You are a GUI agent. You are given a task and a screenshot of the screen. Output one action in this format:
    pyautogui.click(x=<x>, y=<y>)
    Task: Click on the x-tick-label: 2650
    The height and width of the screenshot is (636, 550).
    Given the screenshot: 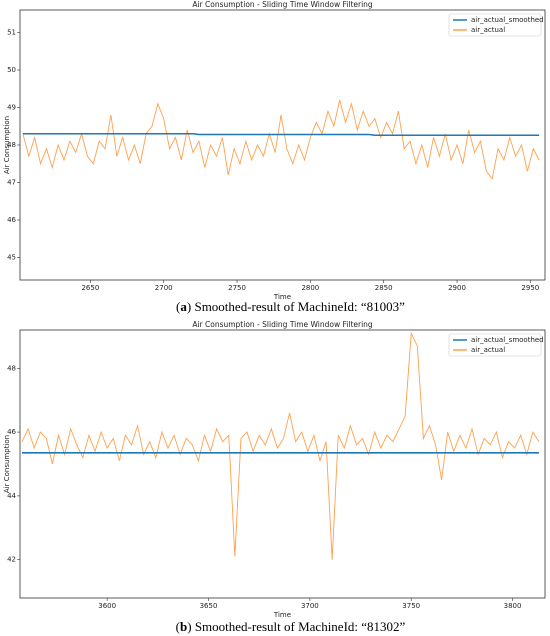 What is the action you would take?
    pyautogui.click(x=90, y=288)
    